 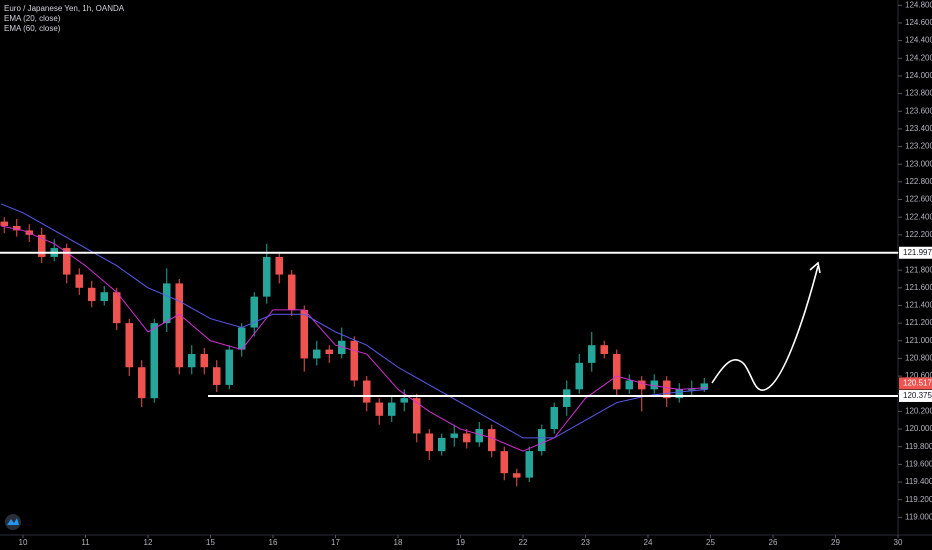 What do you see at coordinates (918, 4) in the screenshot?
I see `y-tick-label: 124.800` at bounding box center [918, 4].